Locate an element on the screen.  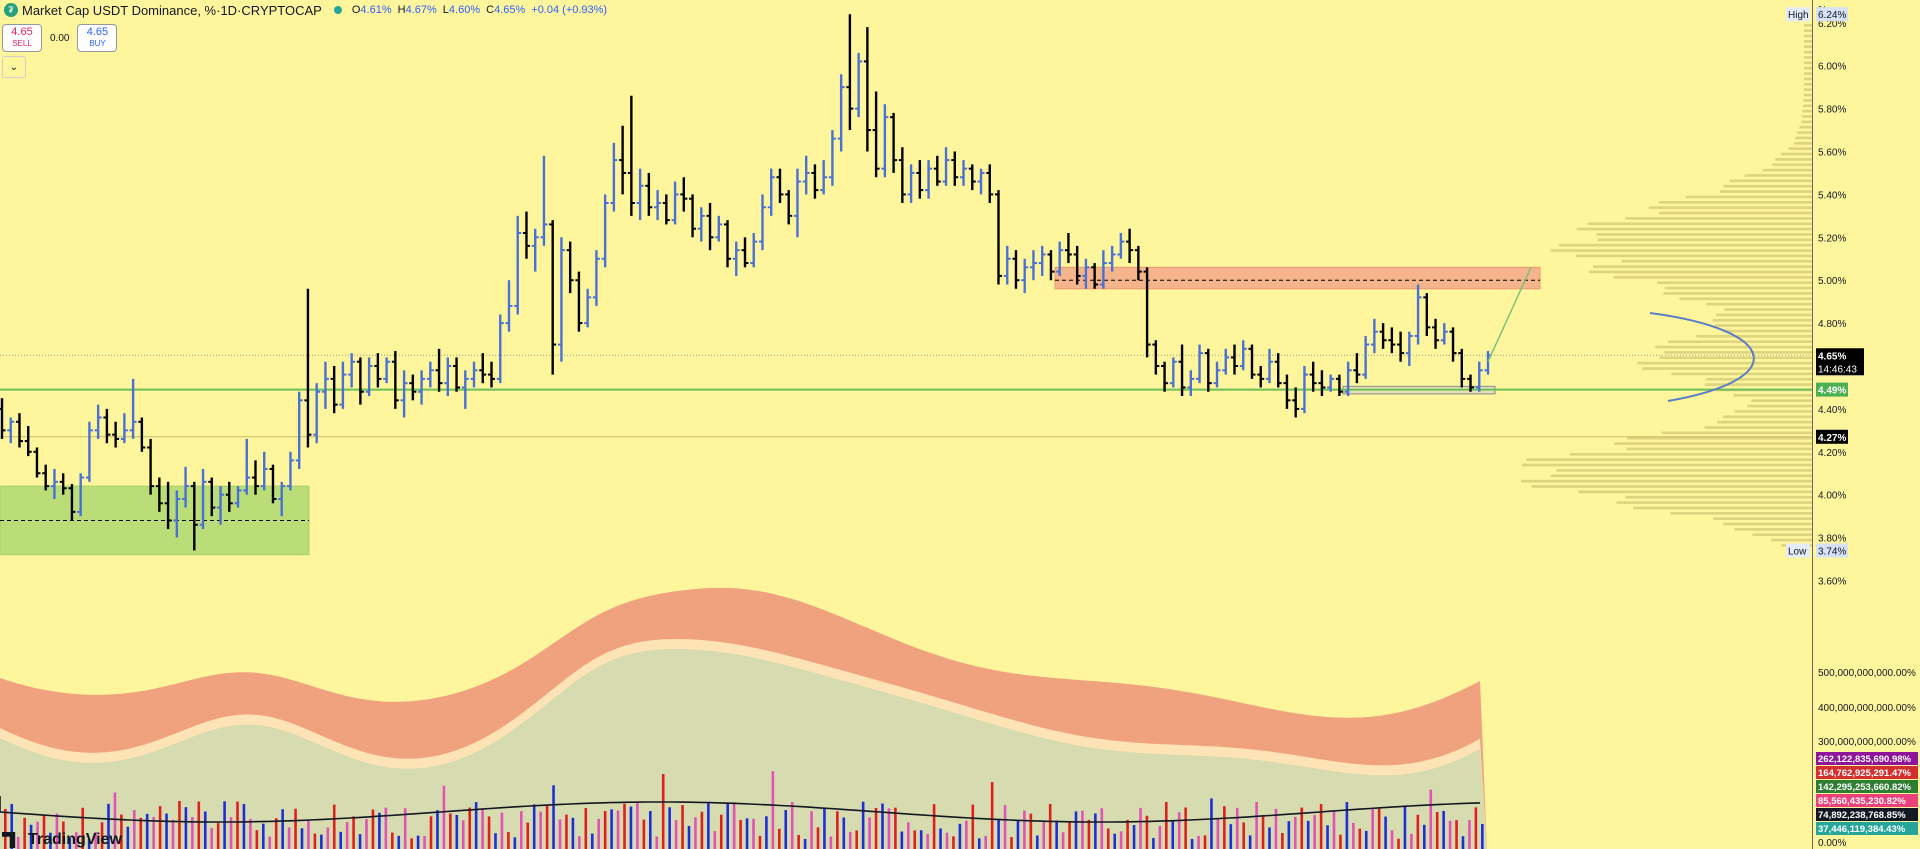
buy-button: 4.65 BUY is located at coordinates (97, 38).